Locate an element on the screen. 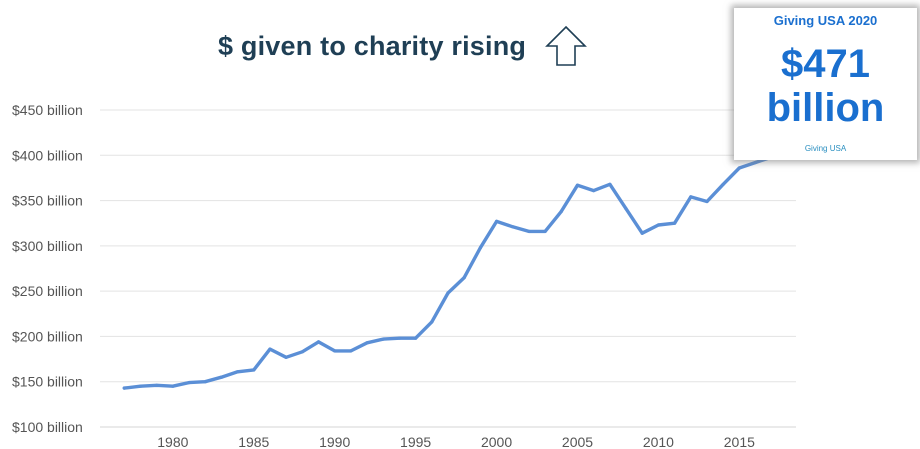  x-axis-tick-labels: 1980 1985 1990 1995 2000 2005 2010 2015 is located at coordinates (456, 441).